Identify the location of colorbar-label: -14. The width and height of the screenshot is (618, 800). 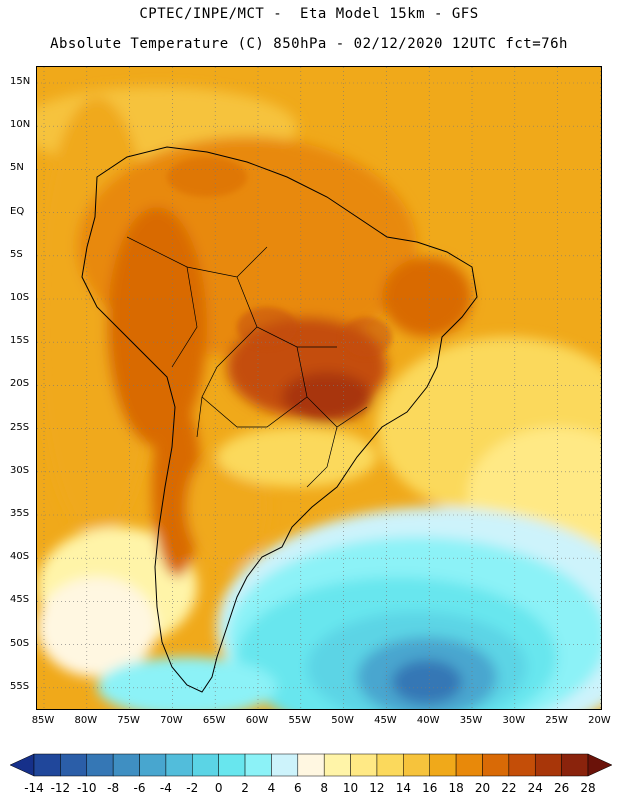
(34, 788).